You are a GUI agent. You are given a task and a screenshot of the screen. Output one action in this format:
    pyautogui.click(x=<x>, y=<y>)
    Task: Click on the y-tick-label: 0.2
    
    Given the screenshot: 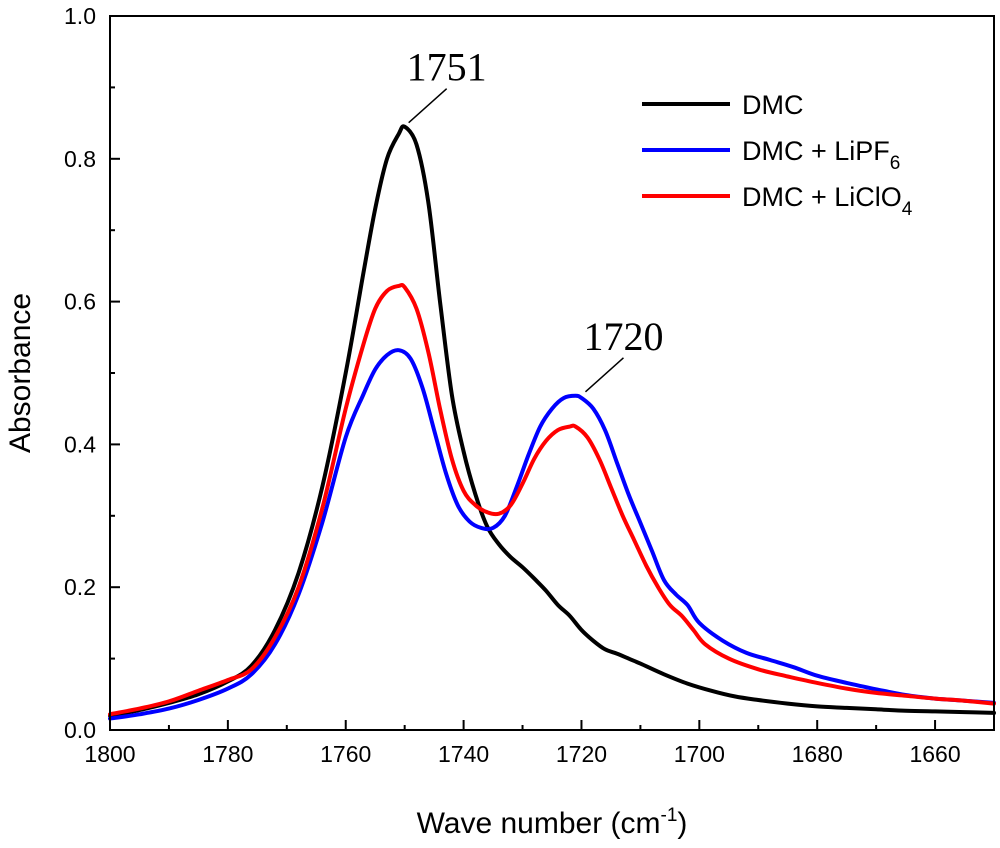 What is the action you would take?
    pyautogui.click(x=80, y=587)
    